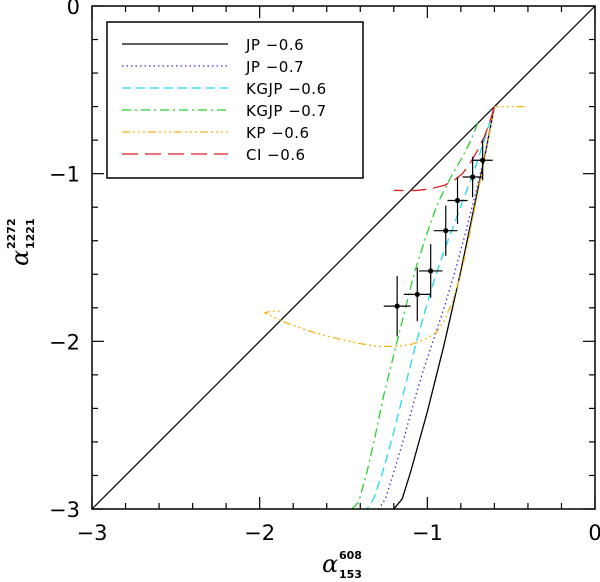 Image resolution: width=600 pixels, height=582 pixels. What do you see at coordinates (286, 89) in the screenshot?
I see `legend-label: KGJP −0.6` at bounding box center [286, 89].